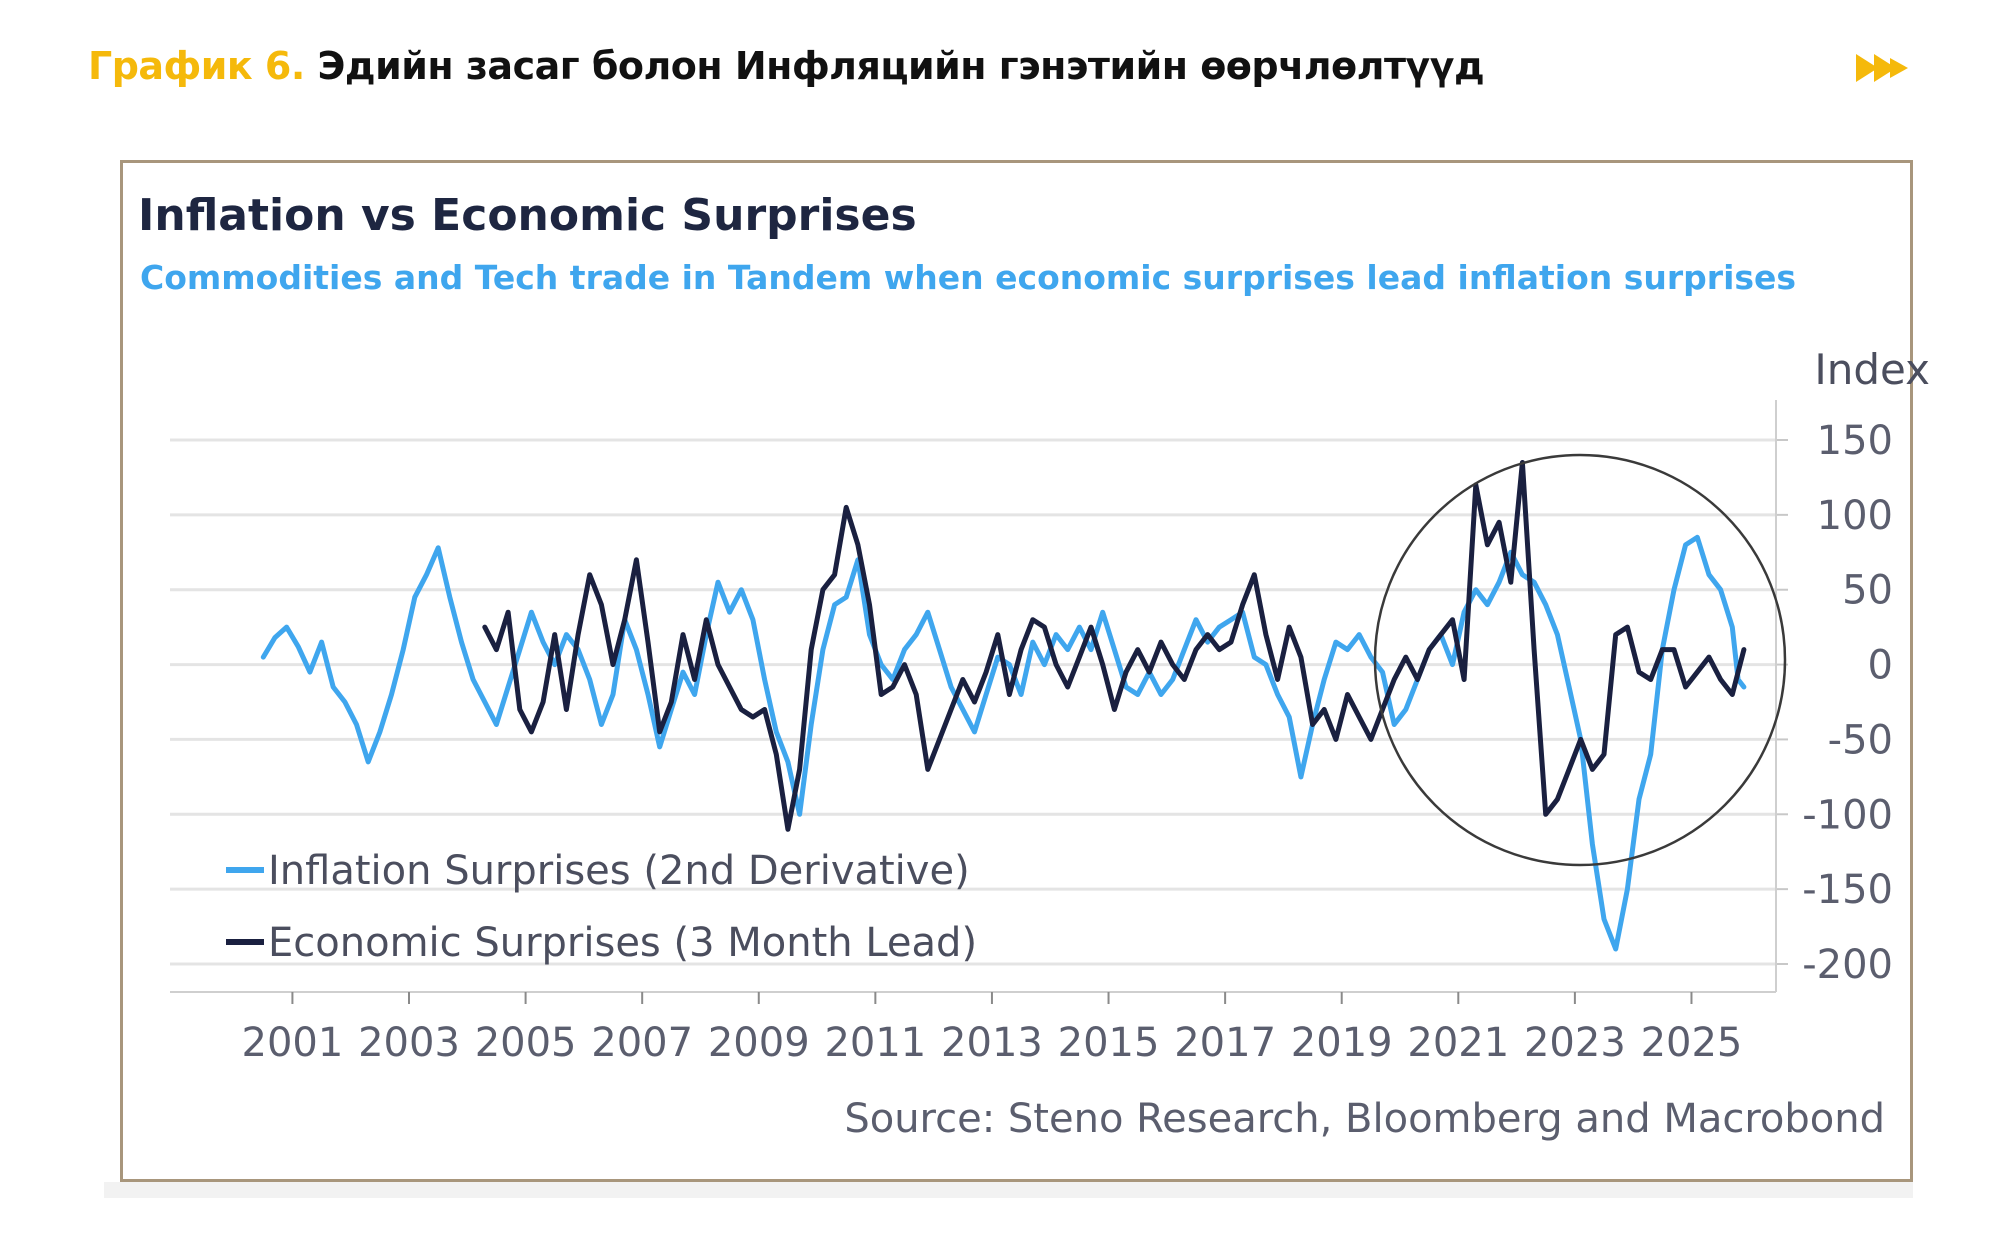 This screenshot has height=1256, width=2011. I want to click on y-tick-label: 0, so click(1880, 666).